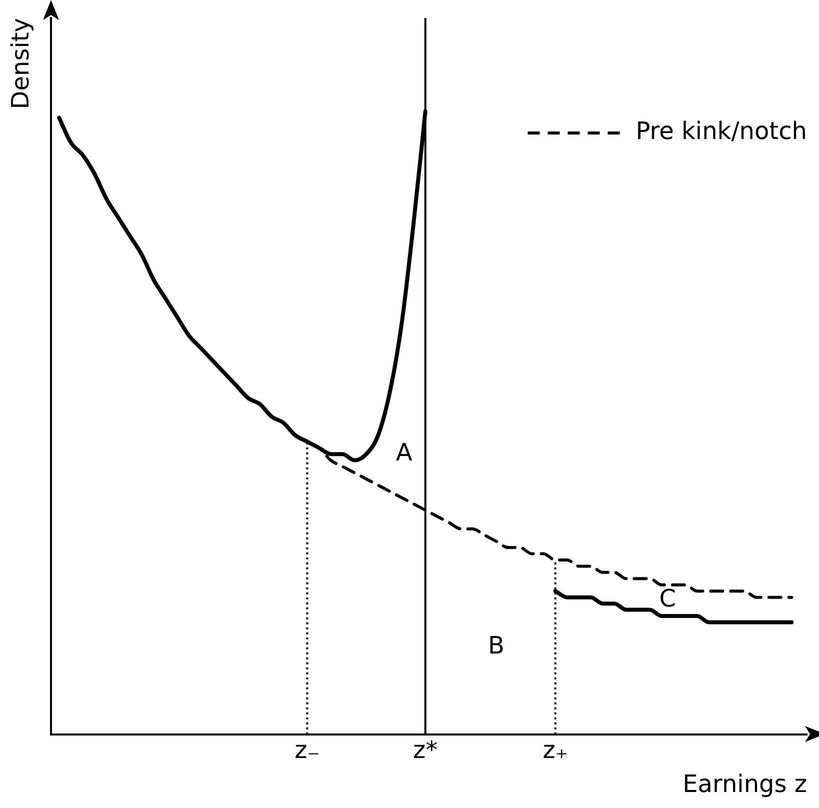 Image resolution: width=819 pixels, height=808 pixels. I want to click on annotation: C, so click(667, 598).